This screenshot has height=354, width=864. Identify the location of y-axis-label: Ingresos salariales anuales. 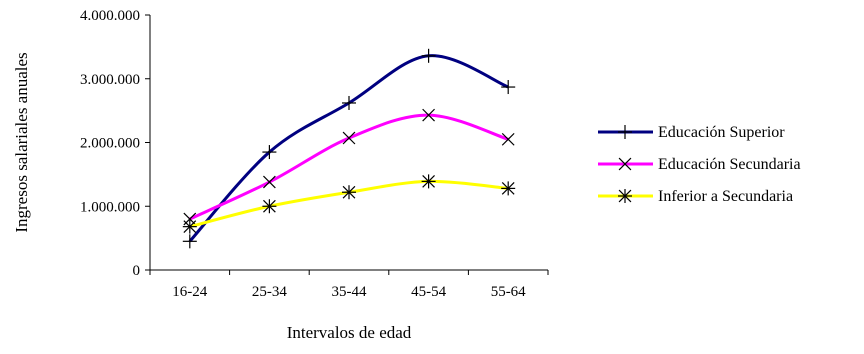
(21, 142).